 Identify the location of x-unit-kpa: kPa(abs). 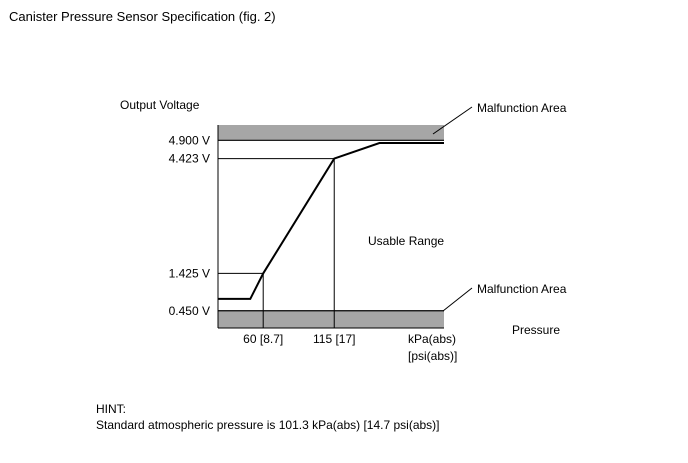
(432, 339).